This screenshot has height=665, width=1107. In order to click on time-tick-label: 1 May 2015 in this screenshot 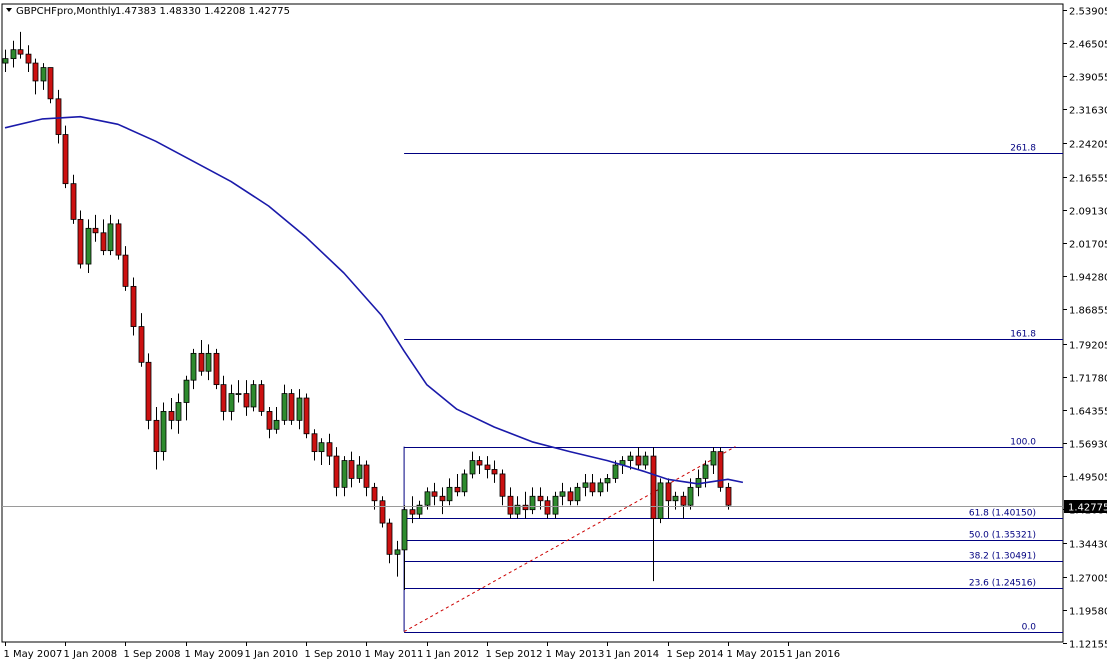, I will do `click(756, 654)`.